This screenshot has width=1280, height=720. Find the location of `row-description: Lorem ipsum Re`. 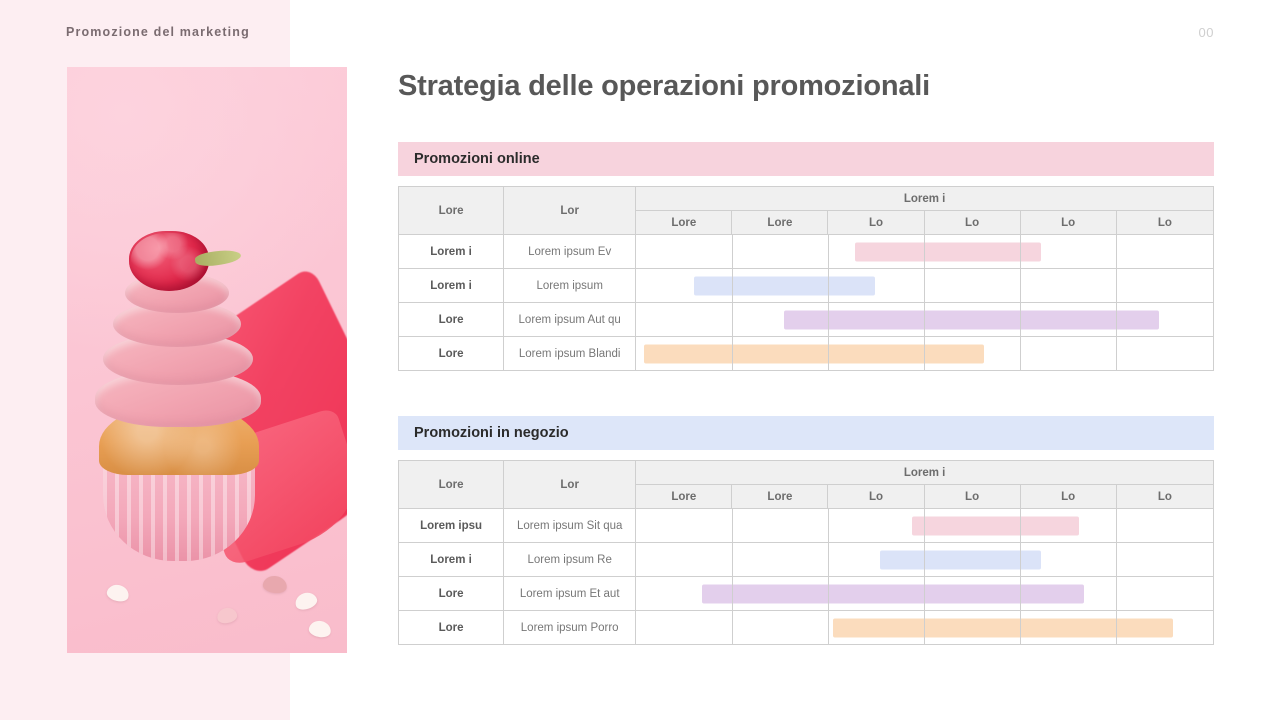

row-description: Lorem ipsum Re is located at coordinates (570, 559).